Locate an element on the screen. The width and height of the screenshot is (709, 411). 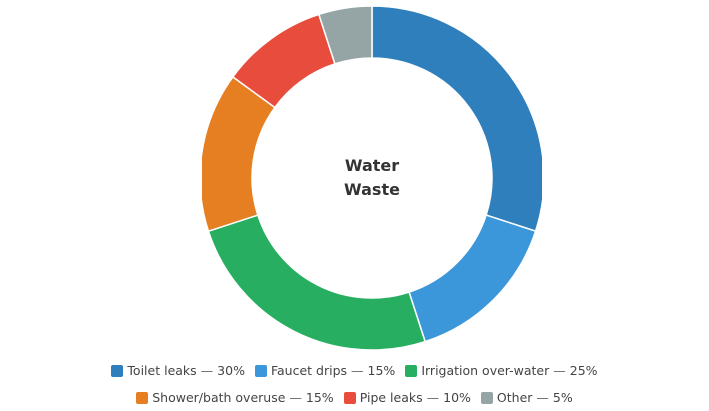
legend-value: 10% is located at coordinates (457, 397).